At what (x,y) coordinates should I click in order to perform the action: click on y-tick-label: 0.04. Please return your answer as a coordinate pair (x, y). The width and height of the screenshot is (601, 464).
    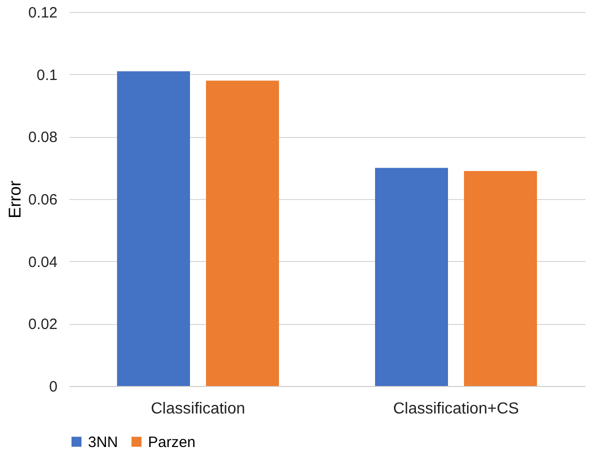
    Looking at the image, I should click on (43, 262).